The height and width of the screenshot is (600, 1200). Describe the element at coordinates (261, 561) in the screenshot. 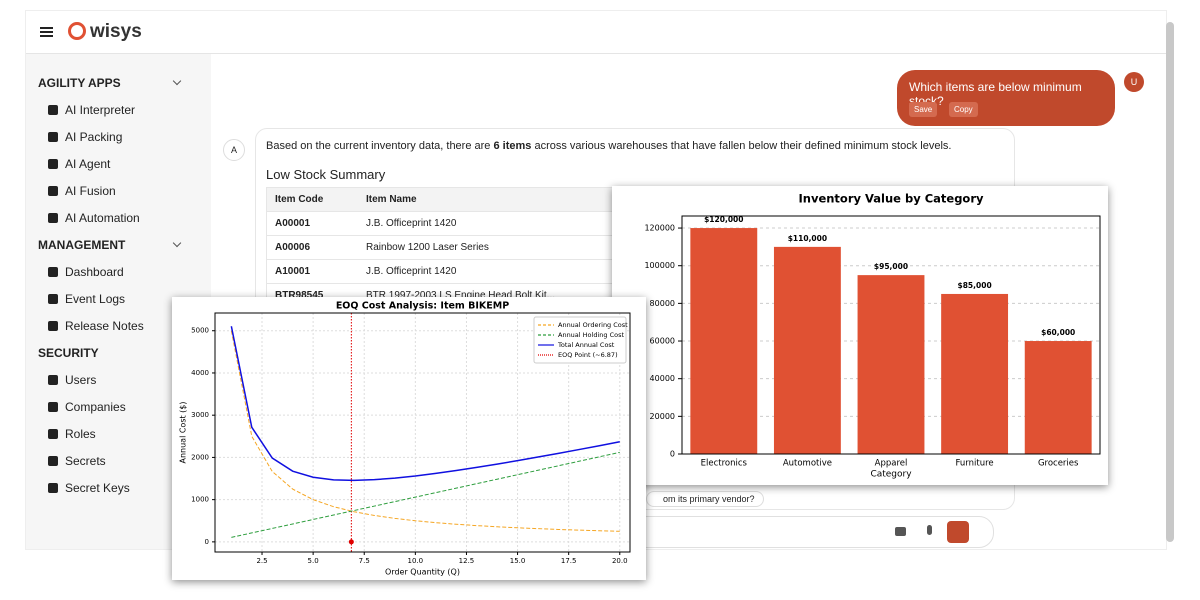

I see `x-tick-label: 2.5` at that location.